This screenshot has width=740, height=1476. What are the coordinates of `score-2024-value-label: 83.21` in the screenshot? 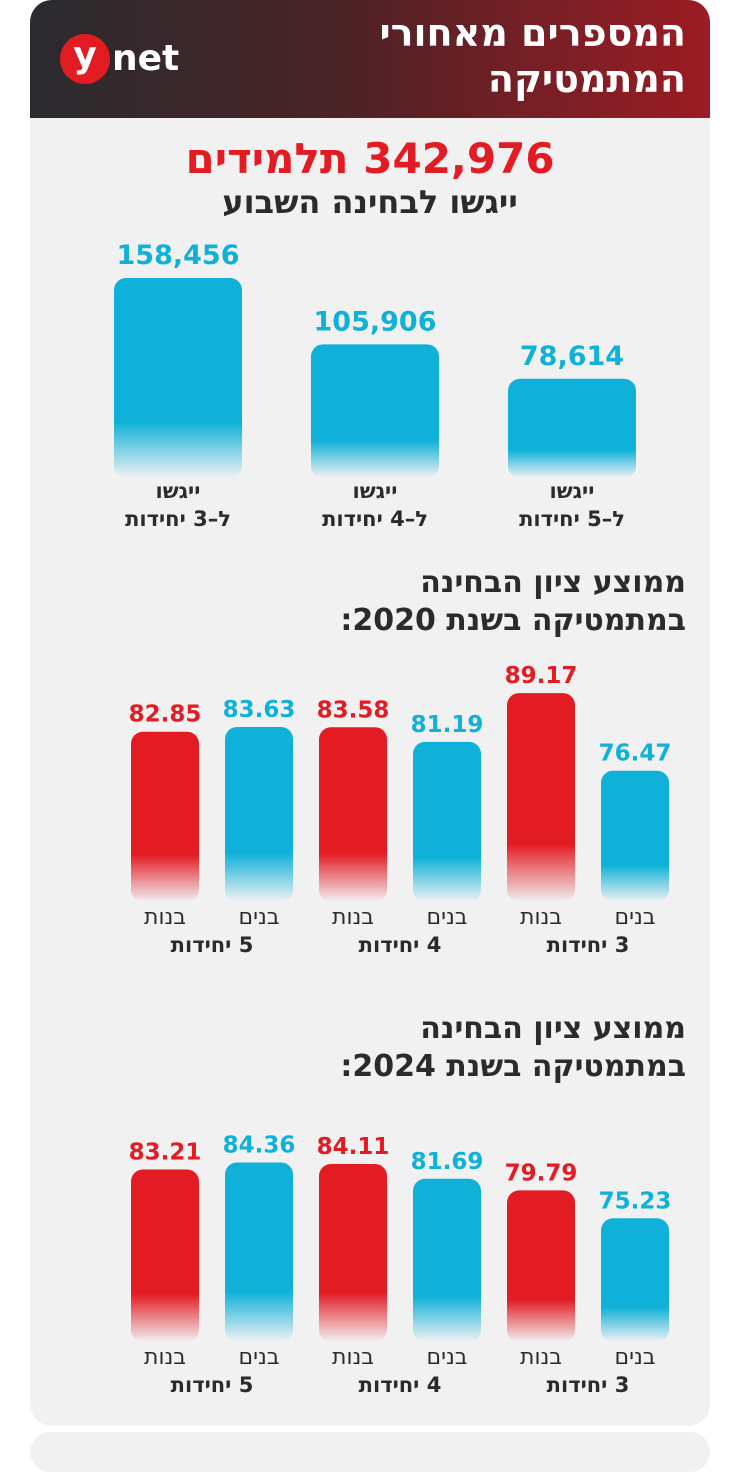 It's located at (165, 1153).